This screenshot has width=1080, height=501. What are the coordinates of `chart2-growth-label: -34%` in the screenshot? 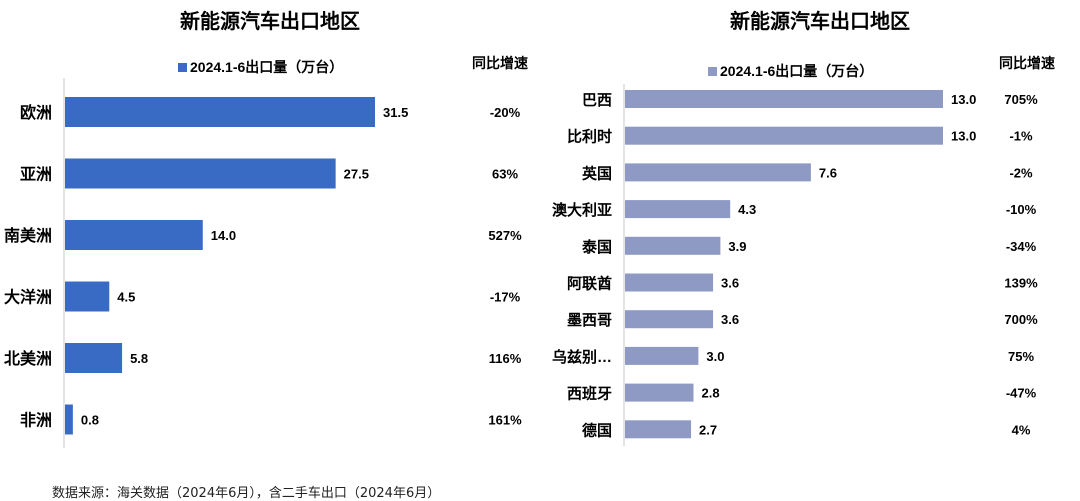 It's located at (1021, 246).